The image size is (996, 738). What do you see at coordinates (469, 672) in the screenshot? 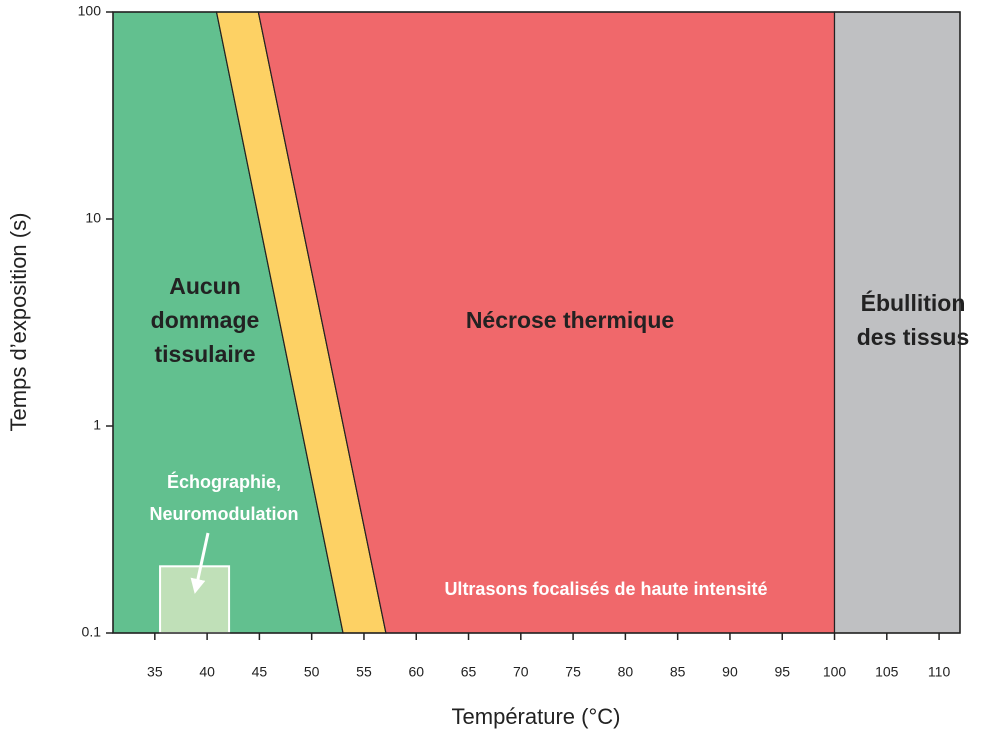
I see `x-tick-label: 65` at bounding box center [469, 672].